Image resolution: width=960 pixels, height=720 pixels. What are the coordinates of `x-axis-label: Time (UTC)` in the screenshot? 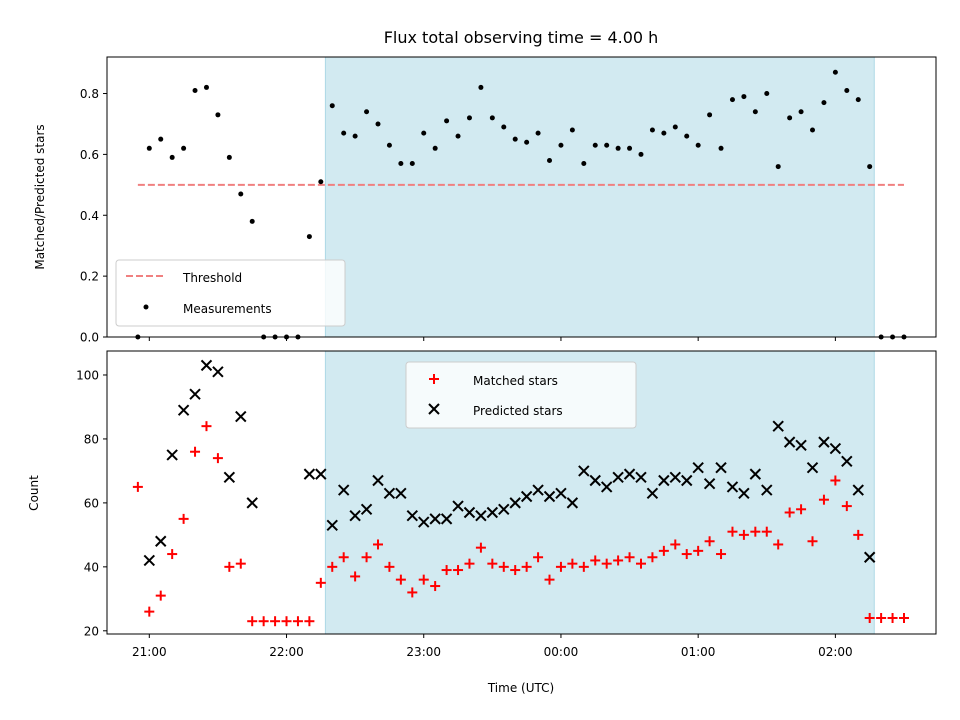 It's located at (520, 688).